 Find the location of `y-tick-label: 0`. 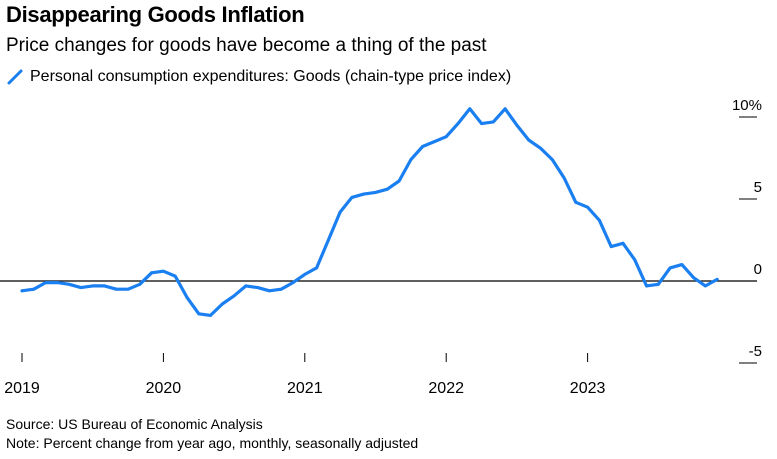

y-tick-label: 0 is located at coordinates (758, 269).